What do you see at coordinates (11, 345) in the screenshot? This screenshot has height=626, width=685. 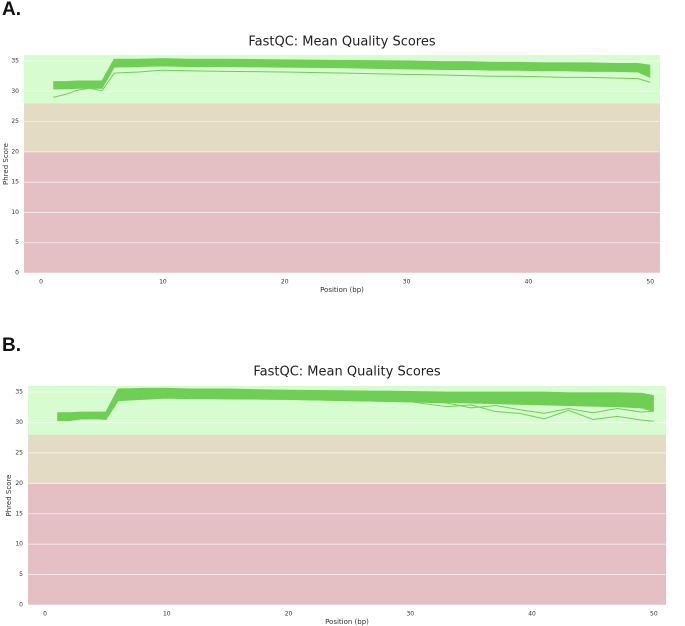 I see `panel-label: B.` at bounding box center [11, 345].